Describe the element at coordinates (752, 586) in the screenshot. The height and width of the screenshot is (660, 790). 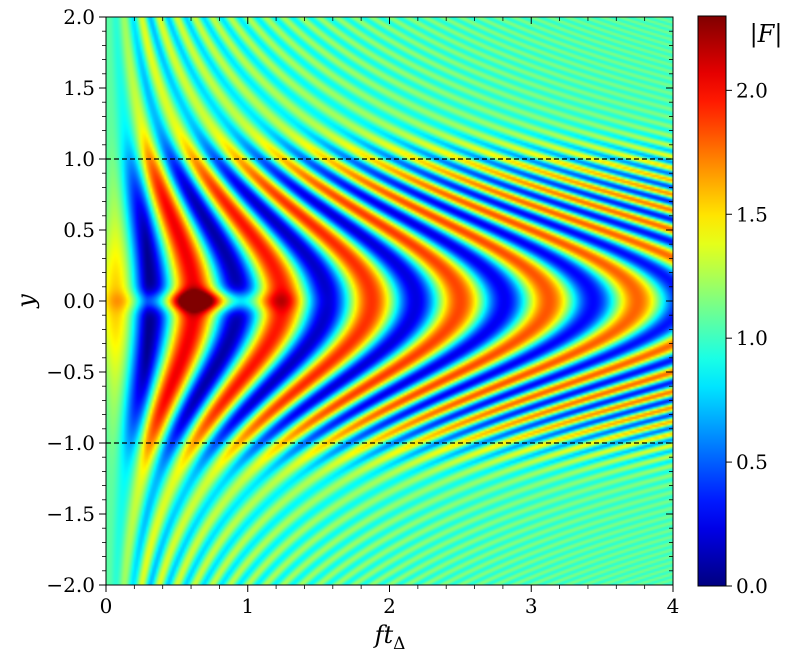
I see `colorbar-tick-label: 0.0` at that location.